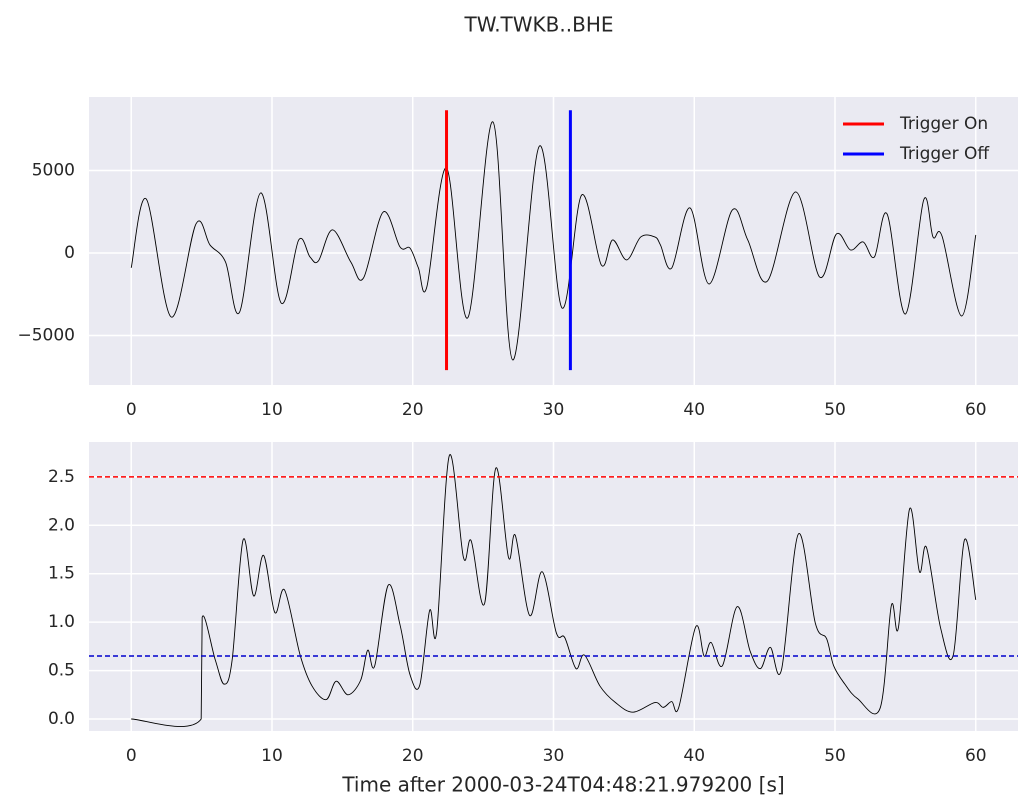 This screenshot has width=1033, height=812. Describe the element at coordinates (944, 154) in the screenshot. I see `legend-label: Trigger Off` at that location.